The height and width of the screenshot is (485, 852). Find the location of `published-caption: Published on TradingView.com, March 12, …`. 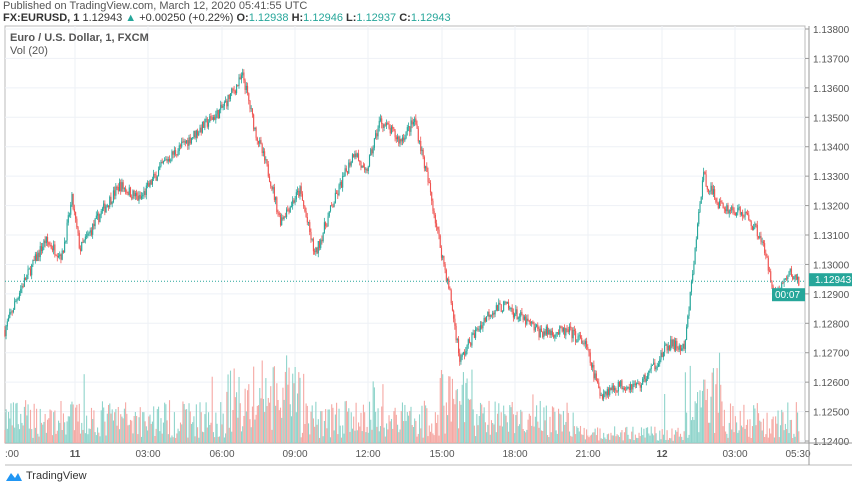

published-caption: Published on TradingView.com, March 12, … is located at coordinates (155, 6).